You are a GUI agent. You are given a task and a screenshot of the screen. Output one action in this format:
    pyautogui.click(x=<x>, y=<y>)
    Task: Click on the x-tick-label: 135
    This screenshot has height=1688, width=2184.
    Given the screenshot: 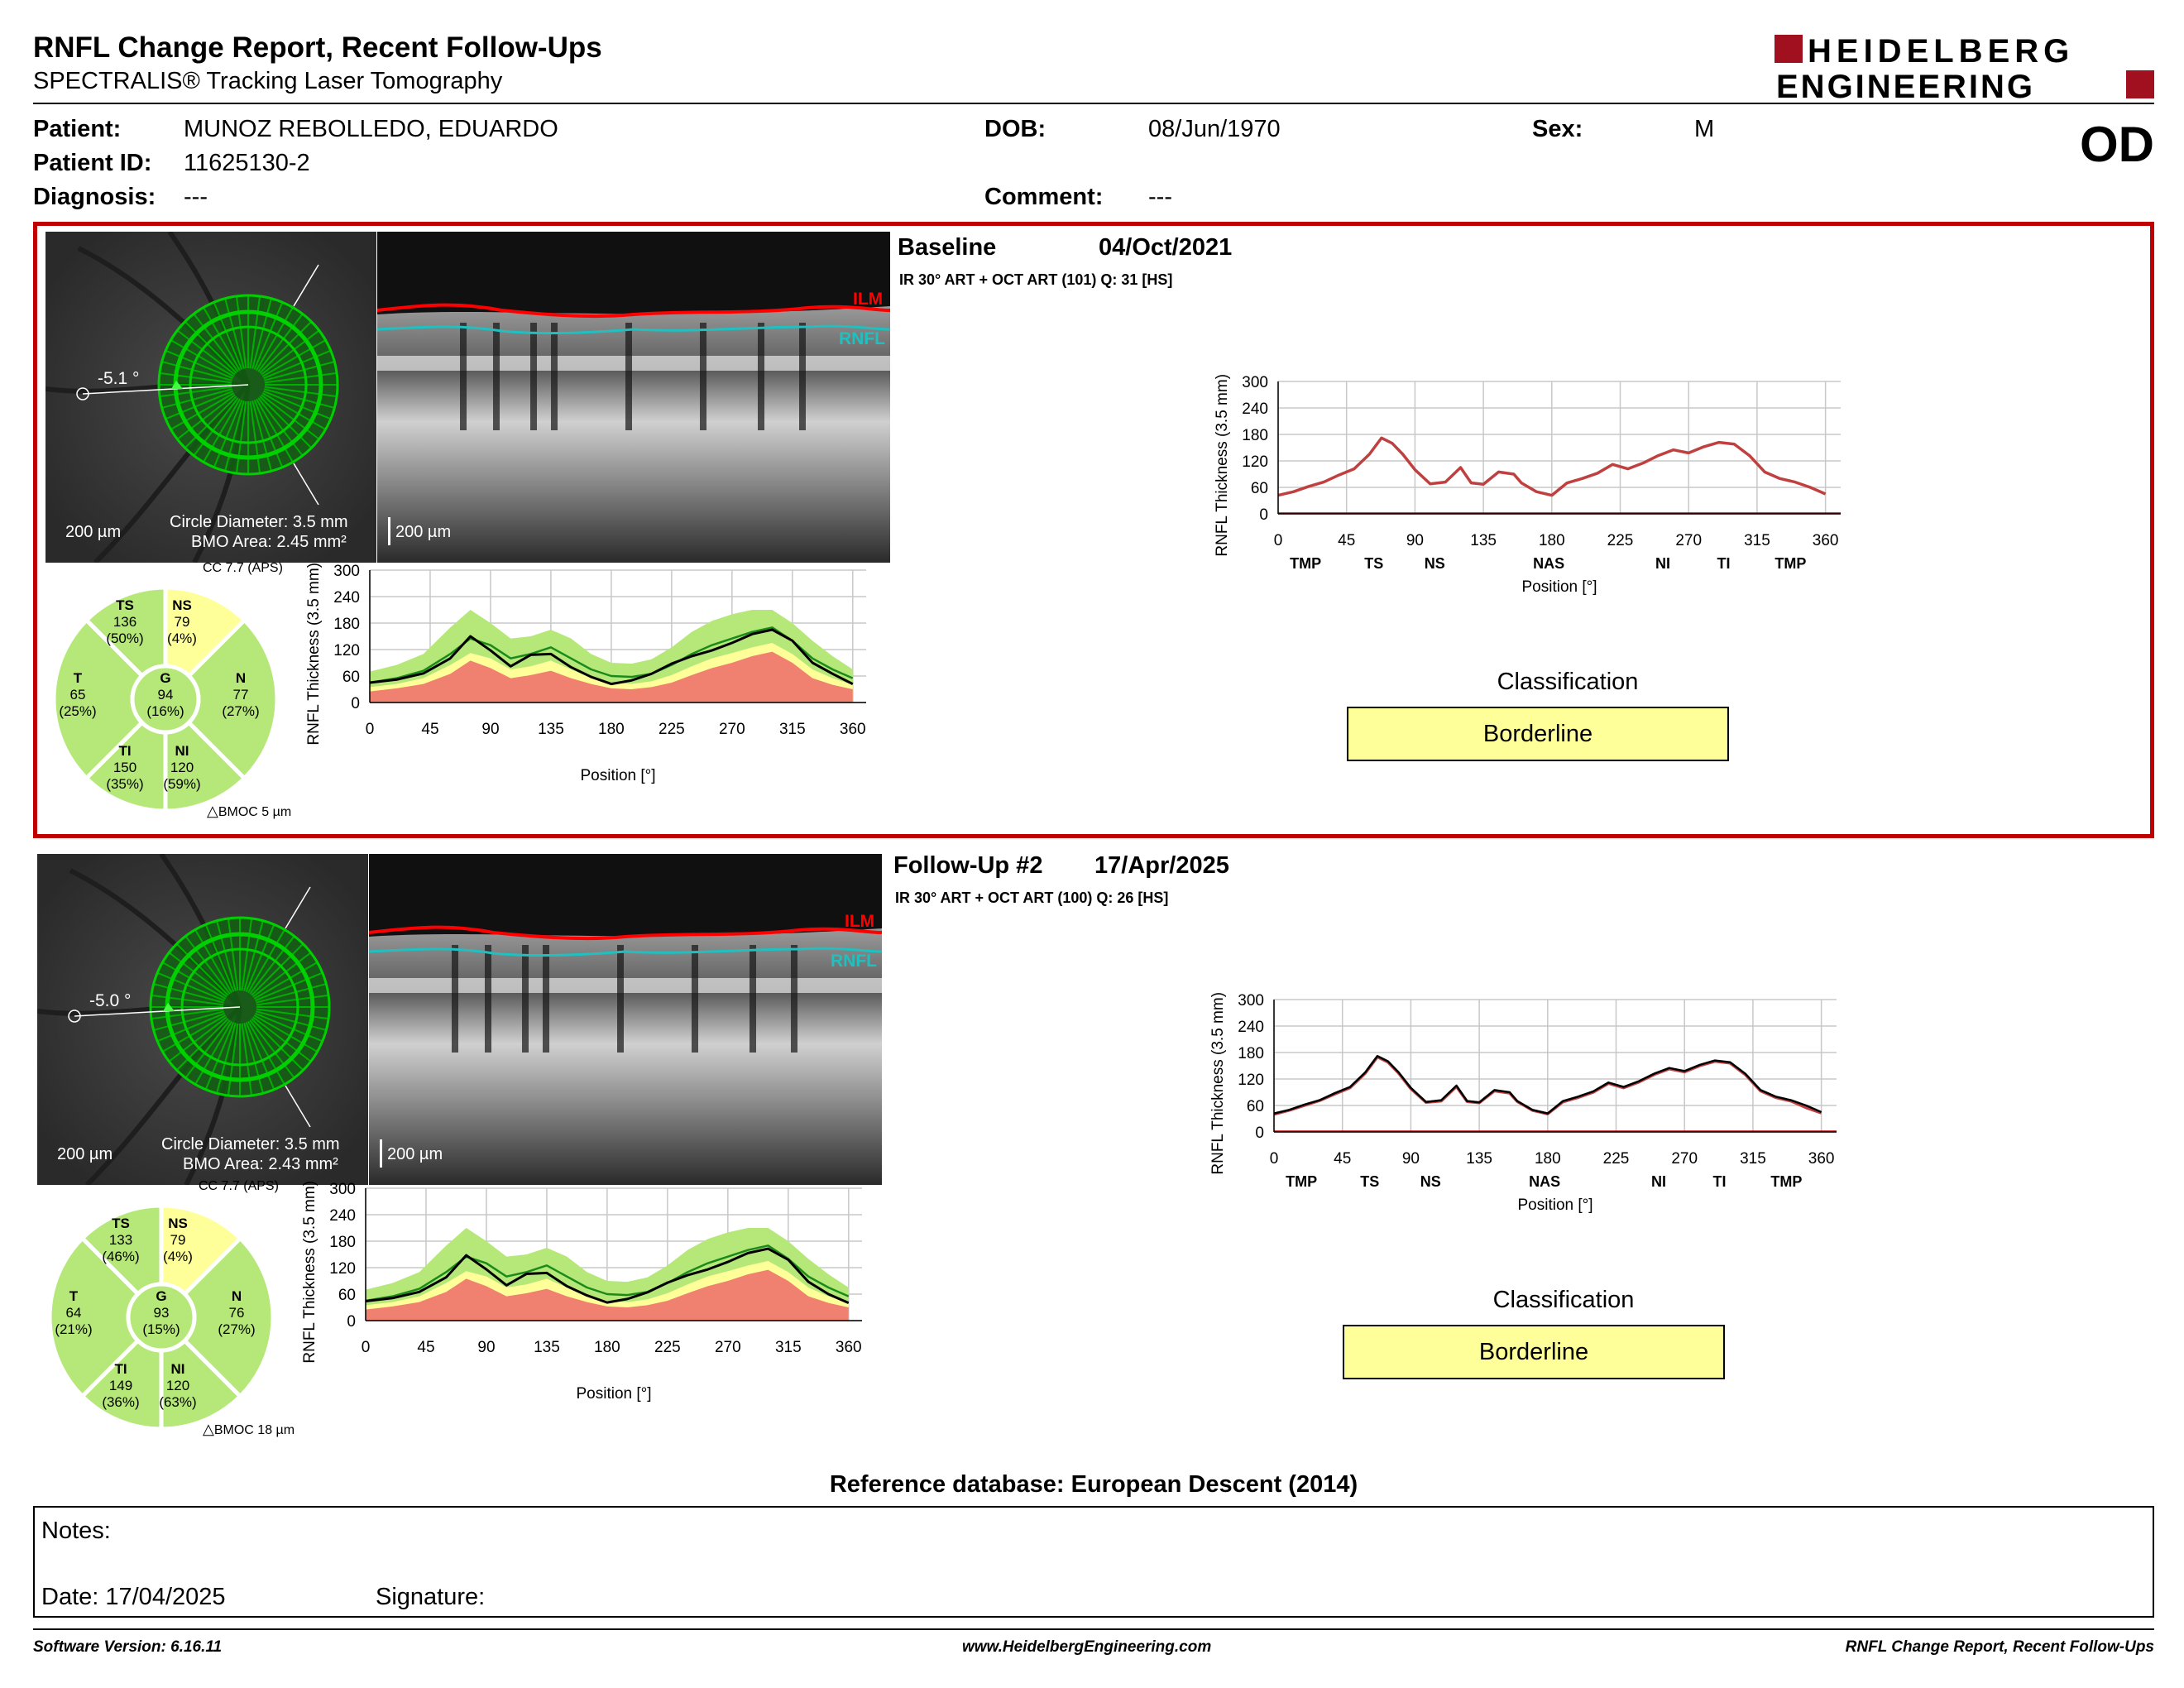 What is the action you would take?
    pyautogui.click(x=551, y=729)
    